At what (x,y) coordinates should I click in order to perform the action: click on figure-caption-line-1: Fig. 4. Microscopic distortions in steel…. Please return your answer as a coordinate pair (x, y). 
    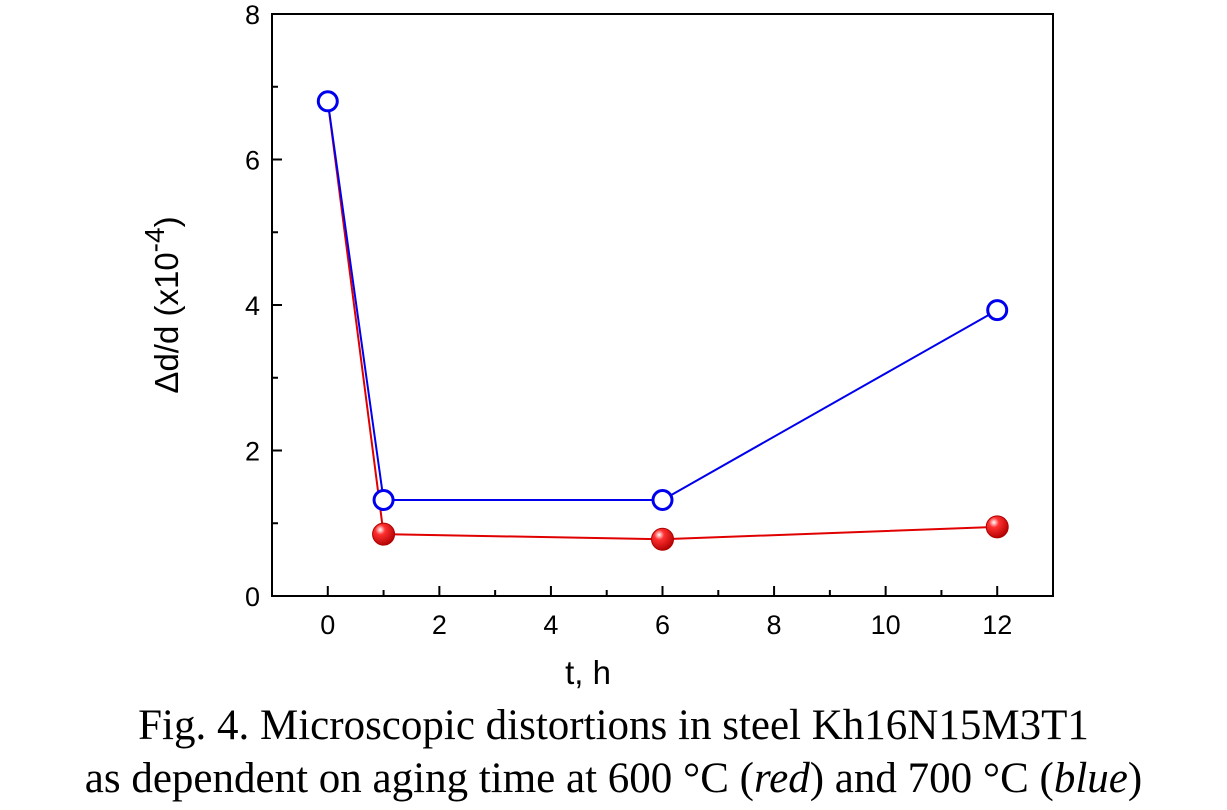
    Looking at the image, I should click on (613, 725).